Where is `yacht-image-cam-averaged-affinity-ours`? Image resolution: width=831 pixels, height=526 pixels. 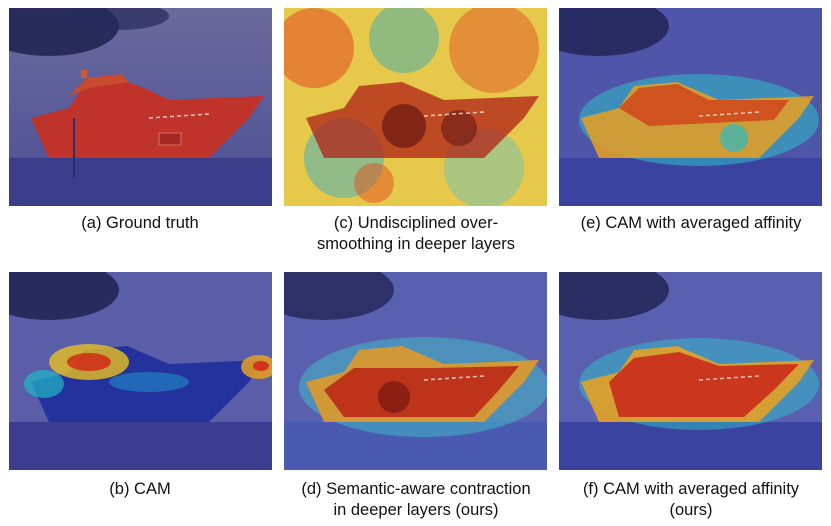 yacht-image-cam-averaged-affinity-ours is located at coordinates (690, 371).